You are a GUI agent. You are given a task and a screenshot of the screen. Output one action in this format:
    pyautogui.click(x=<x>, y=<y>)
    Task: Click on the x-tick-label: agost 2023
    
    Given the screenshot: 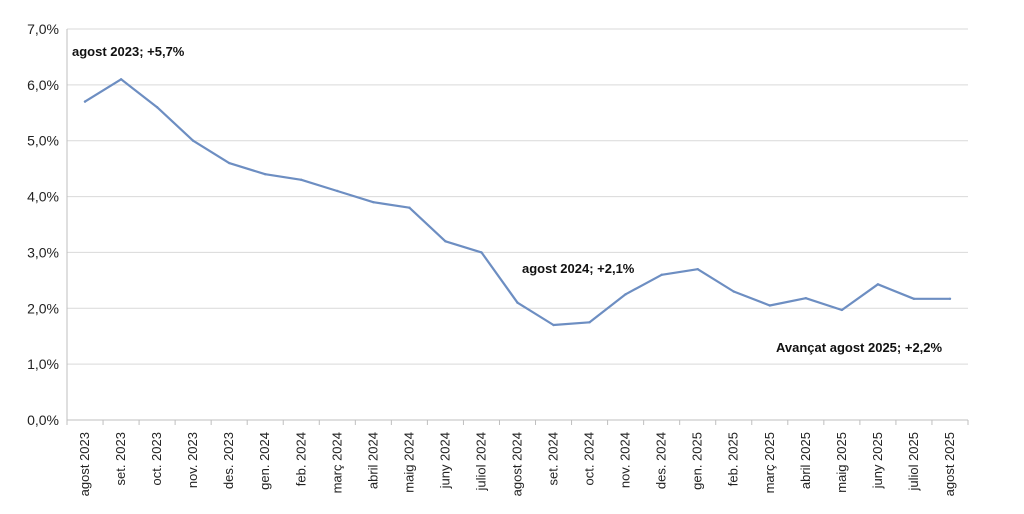 What is the action you would take?
    pyautogui.click(x=84, y=464)
    